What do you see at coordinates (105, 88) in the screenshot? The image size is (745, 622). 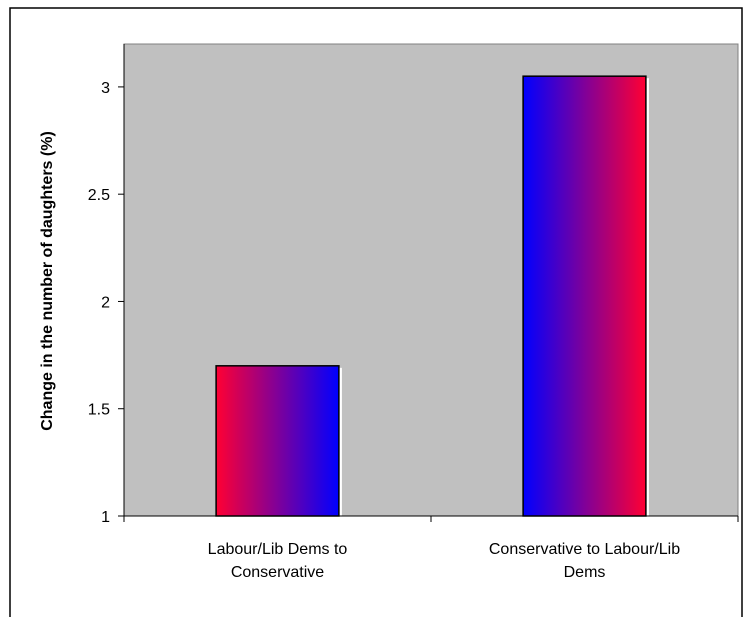 I see `y-tick-label: 3` at bounding box center [105, 88].